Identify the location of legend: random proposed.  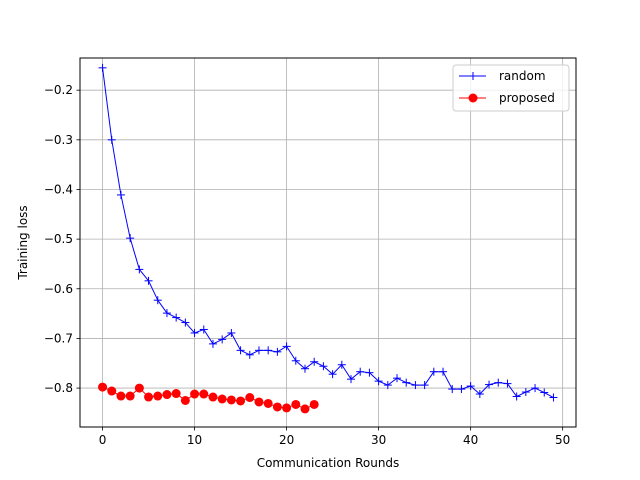
(511, 88).